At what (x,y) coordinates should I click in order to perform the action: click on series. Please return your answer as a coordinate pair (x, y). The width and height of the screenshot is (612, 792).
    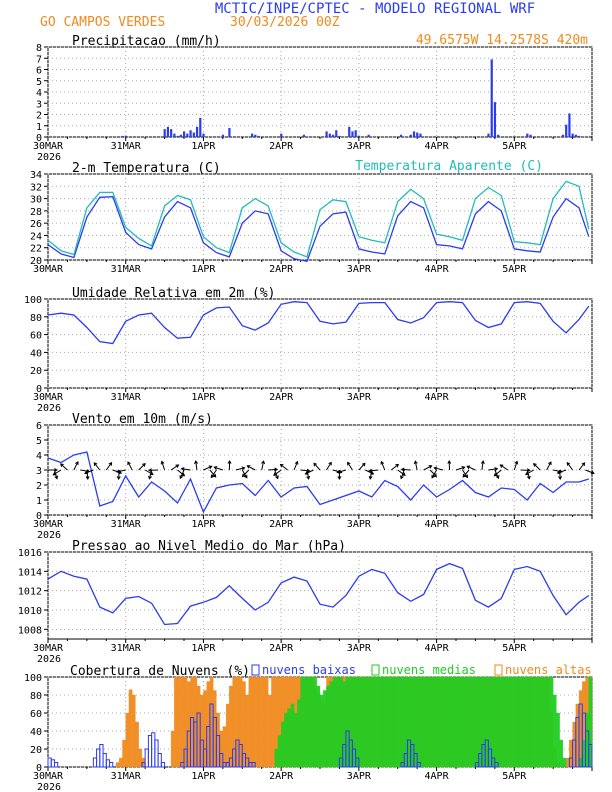
    Looking at the image, I should click on (318, 221).